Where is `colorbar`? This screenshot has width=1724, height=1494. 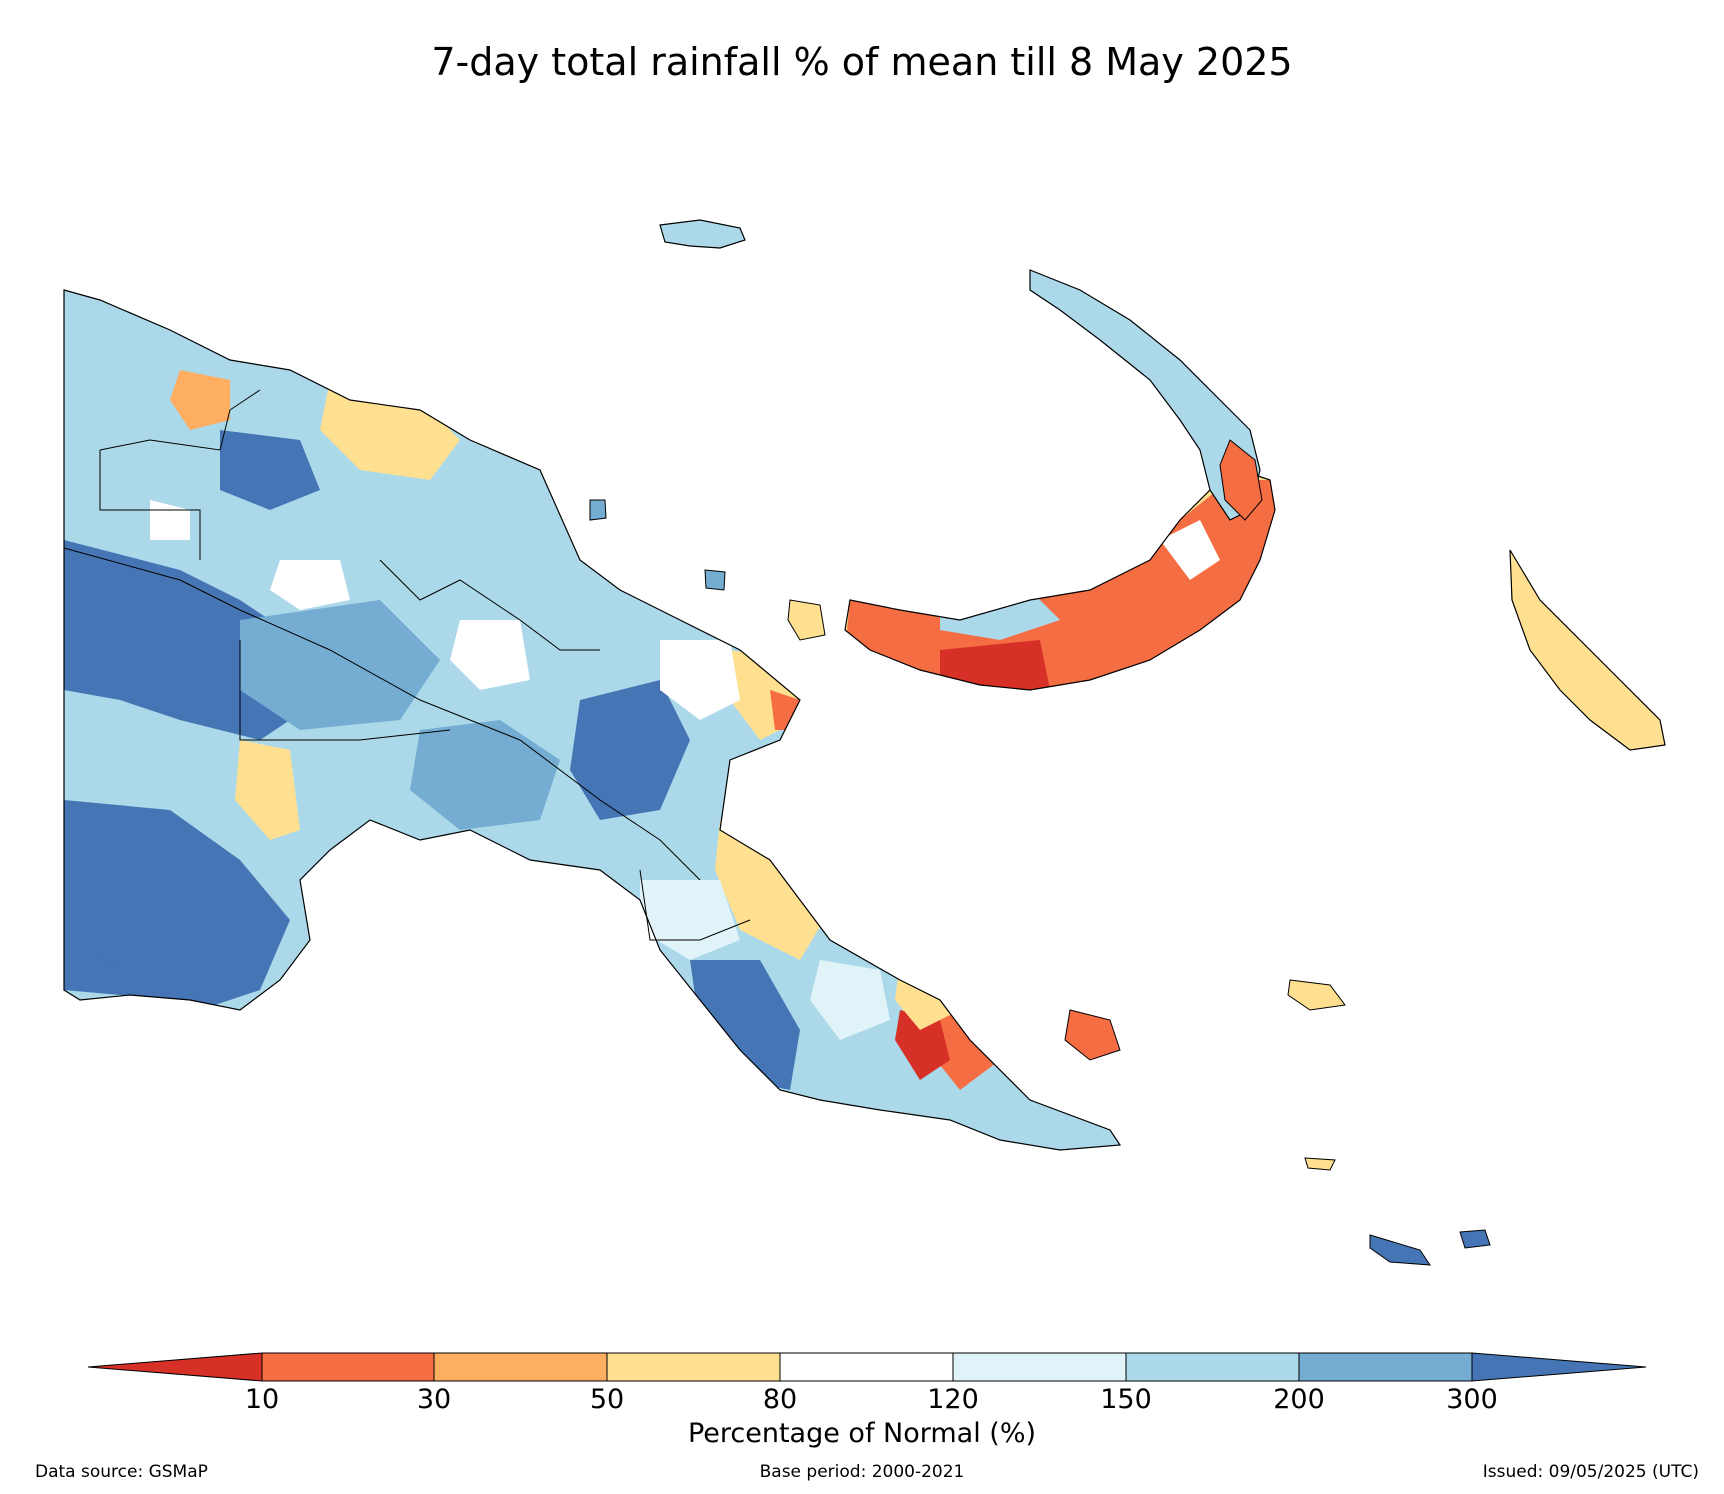
colorbar is located at coordinates (867, 1367).